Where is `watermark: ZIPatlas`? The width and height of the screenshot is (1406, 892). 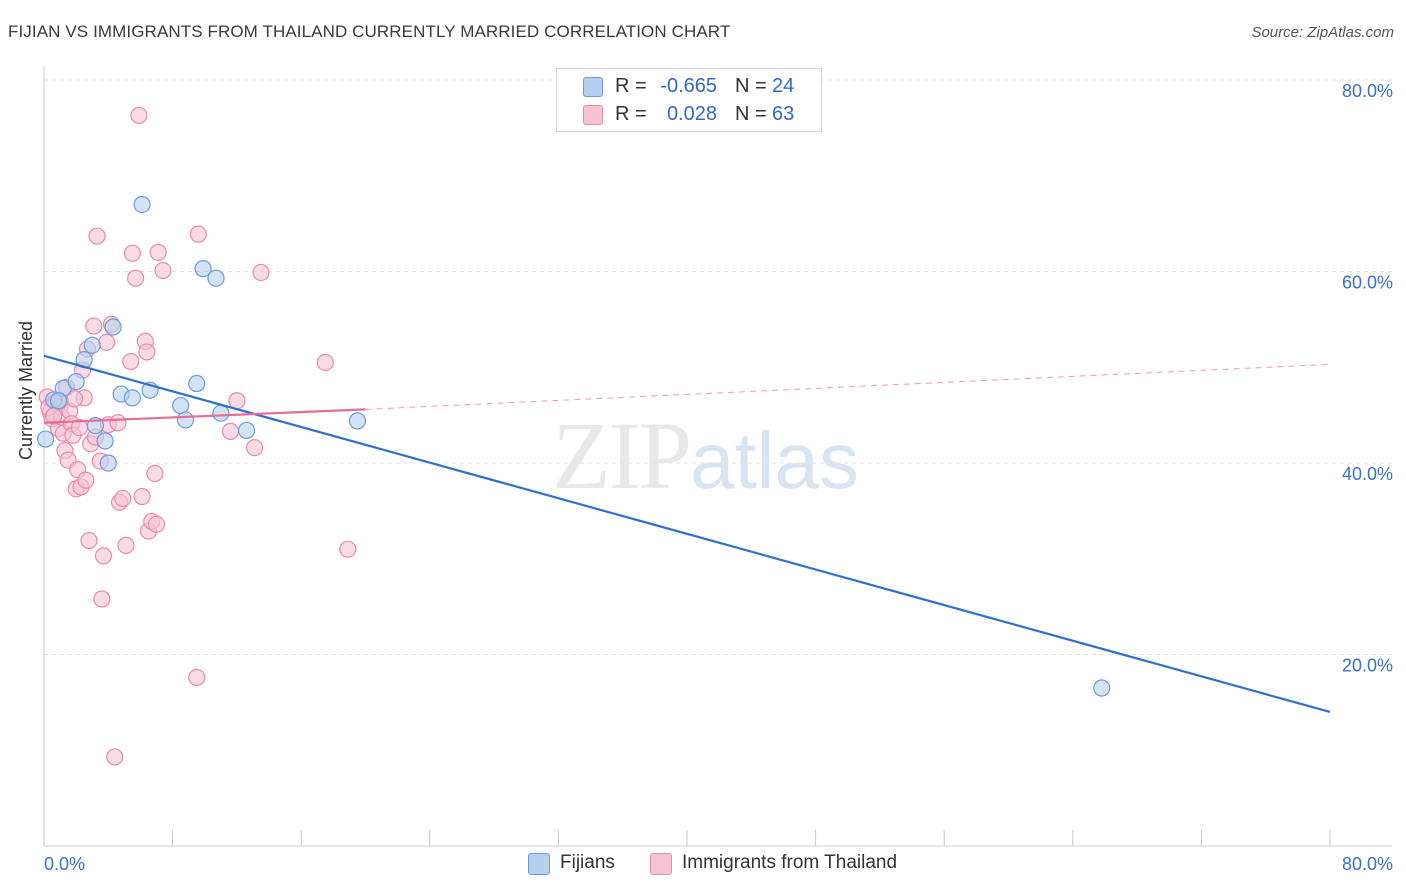
watermark: ZIPatlas is located at coordinates (705, 455).